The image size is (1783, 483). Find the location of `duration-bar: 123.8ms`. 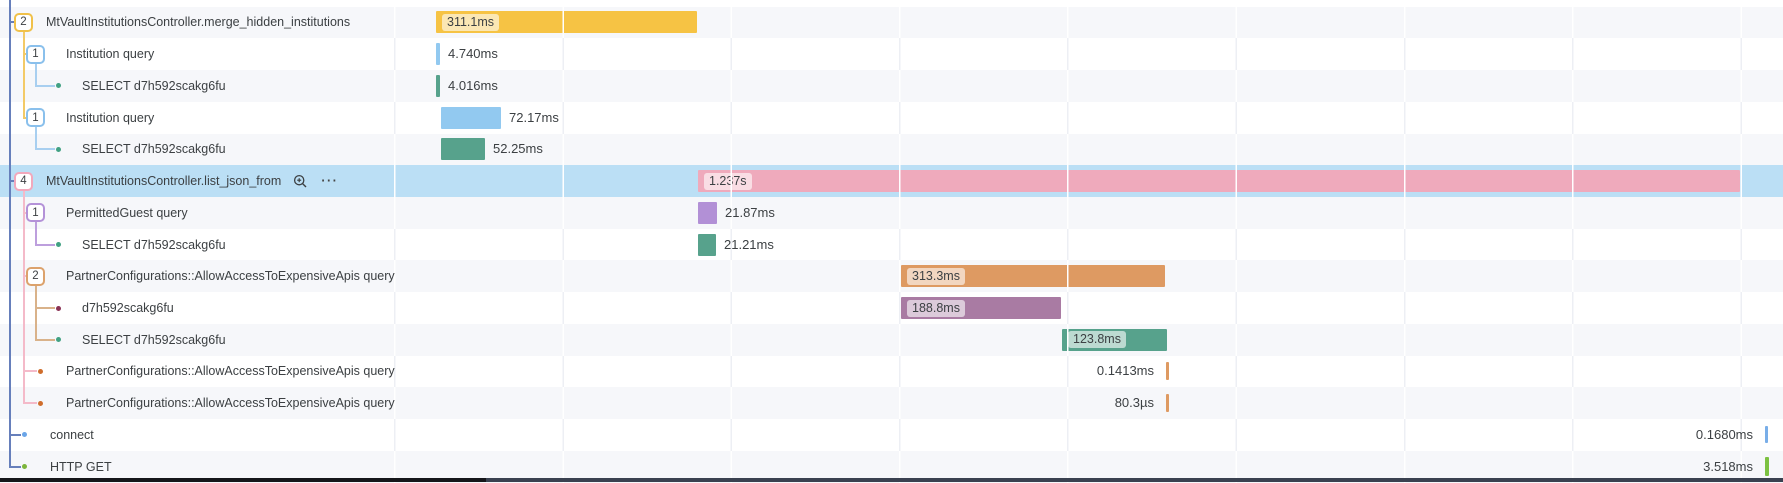

duration-bar: 123.8ms is located at coordinates (1114, 340).